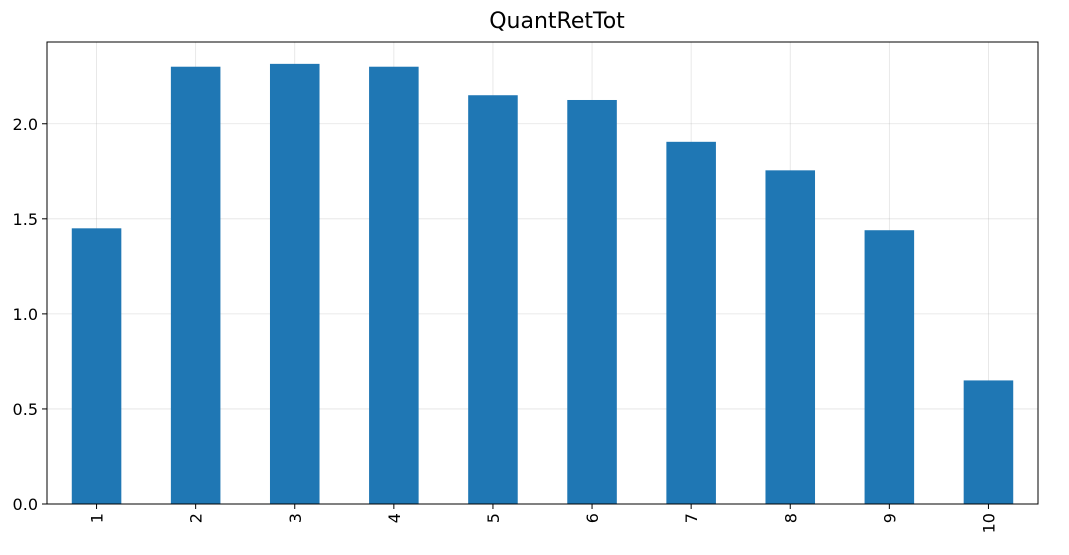 This screenshot has width=1069, height=555. I want to click on x-tick-label: 2, so click(196, 518).